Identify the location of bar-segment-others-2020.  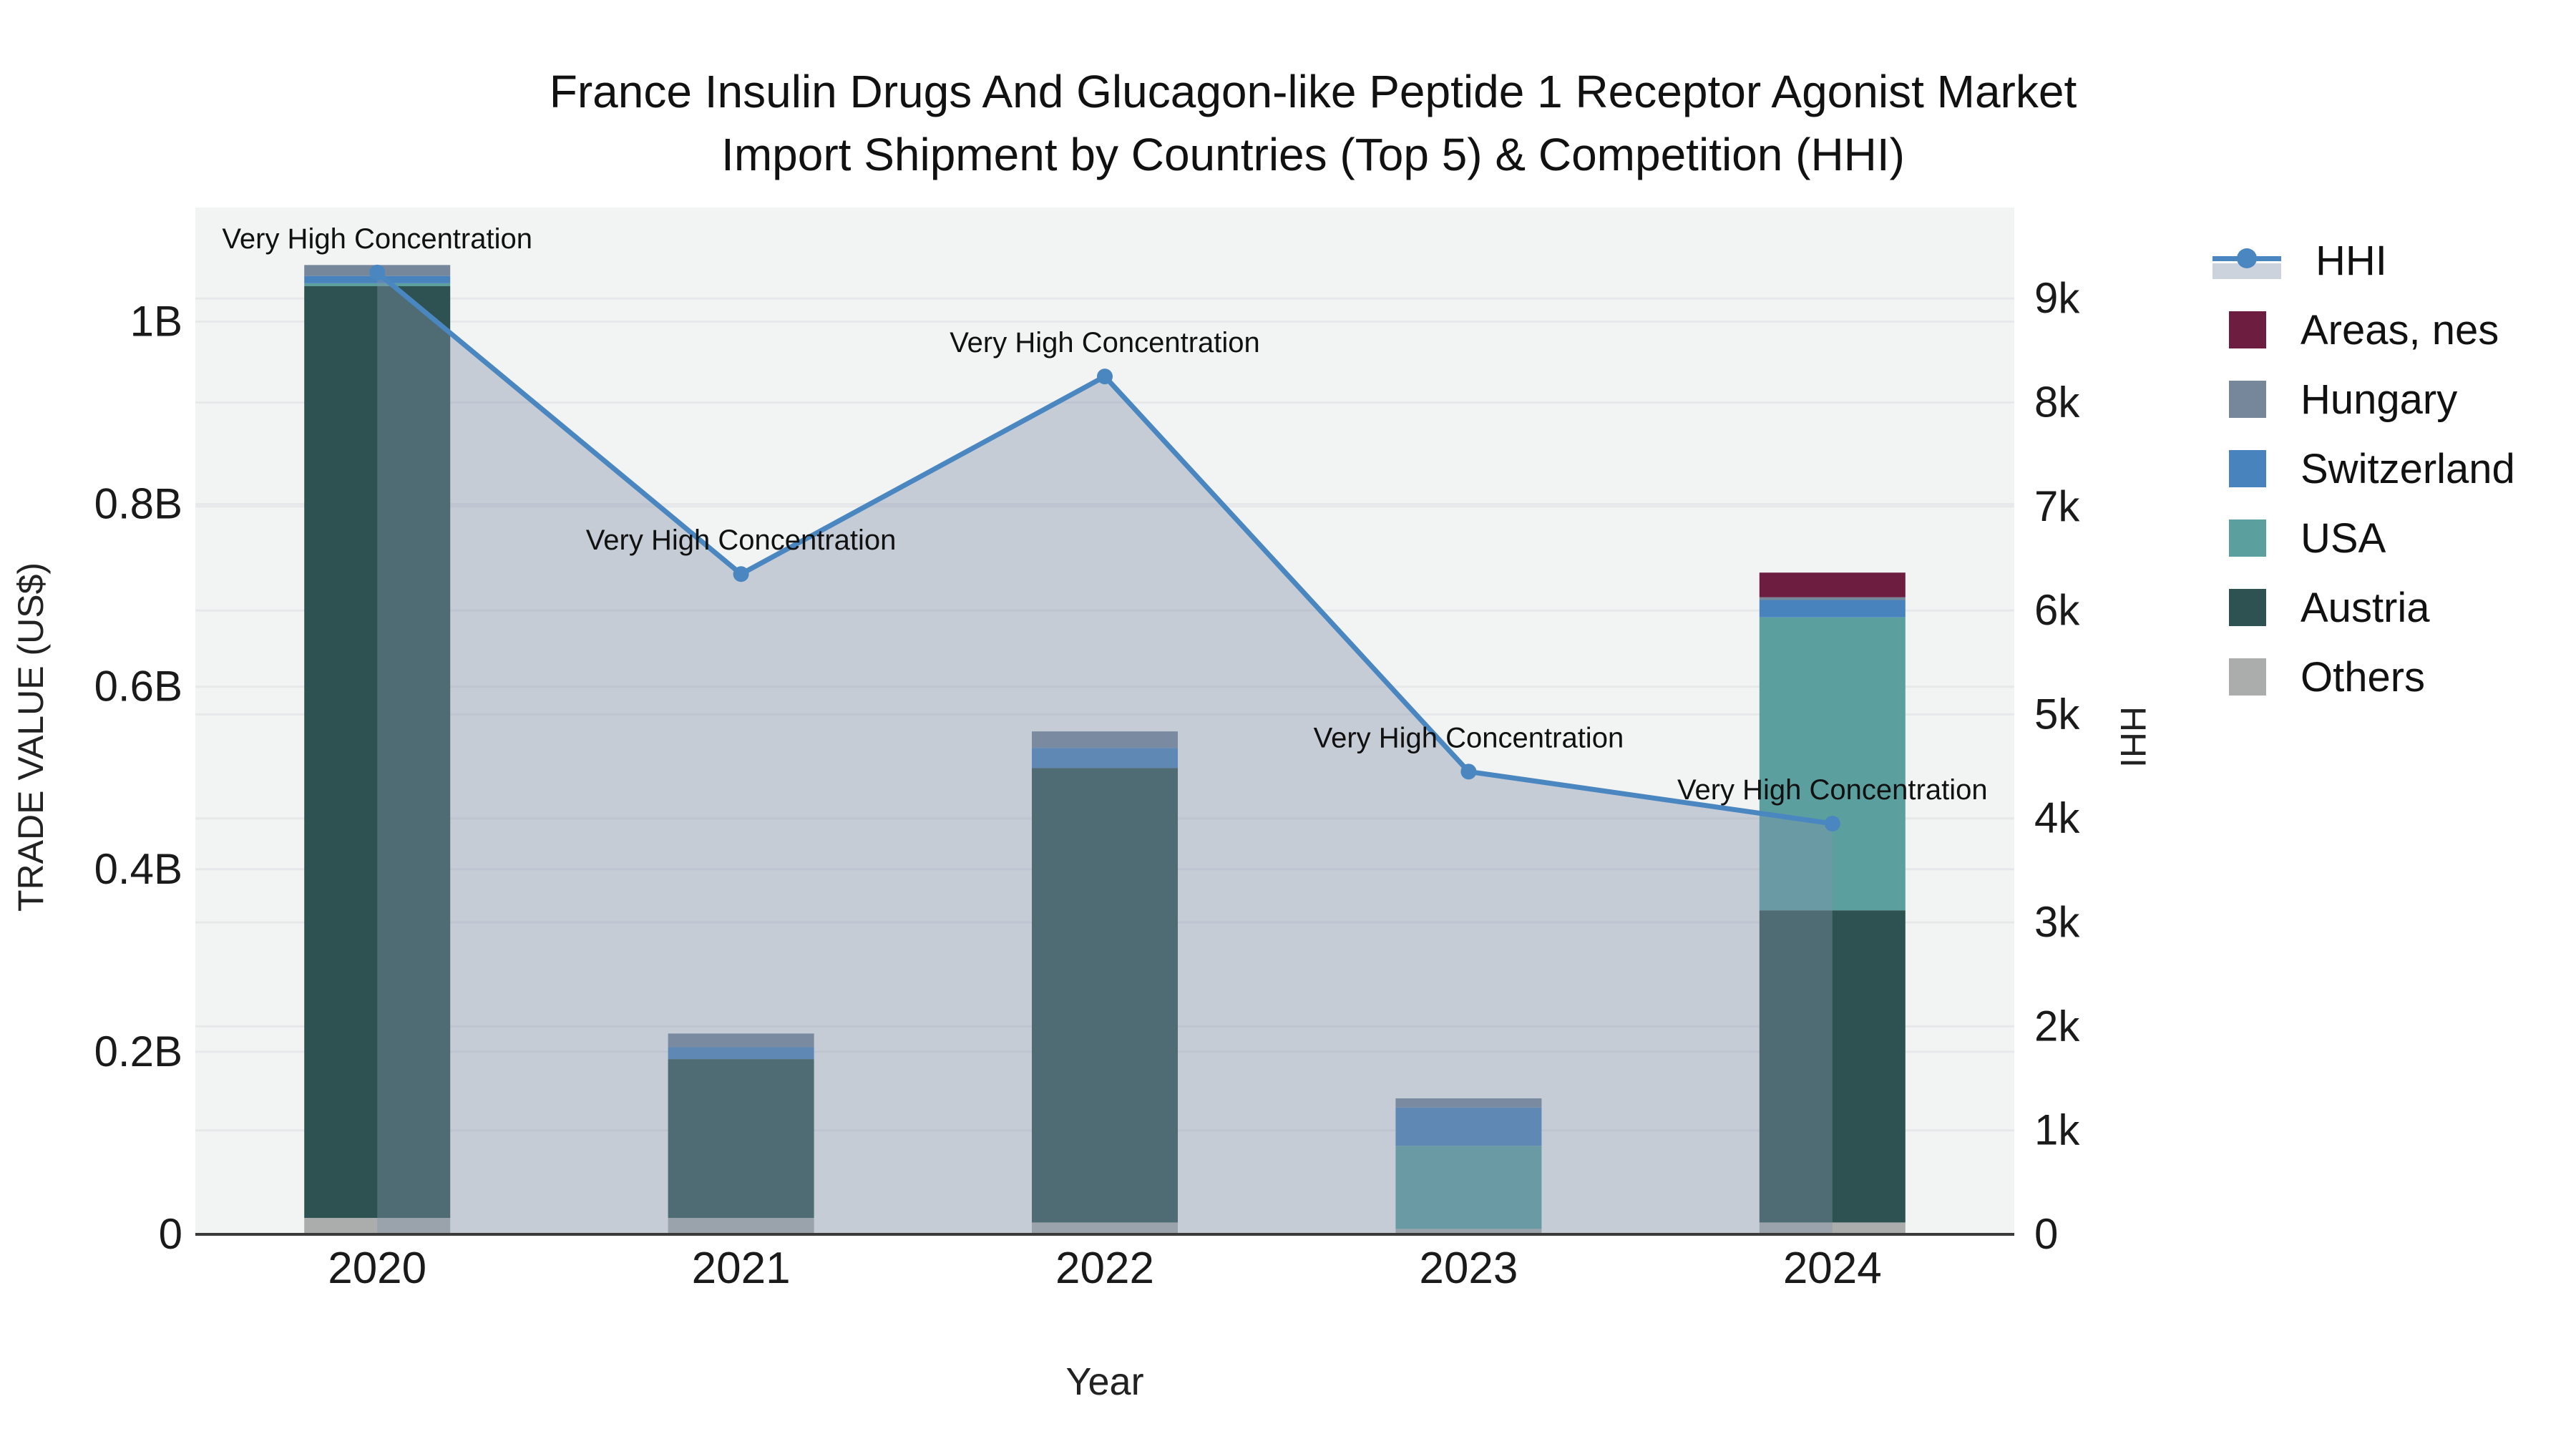
(377, 1226).